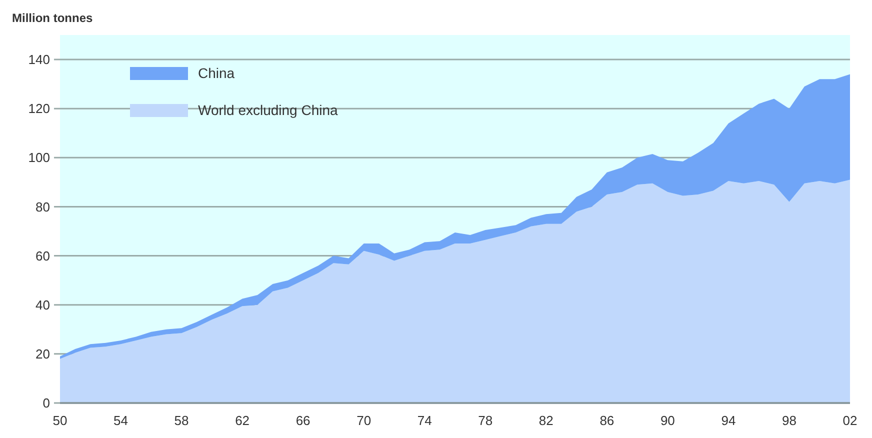 This screenshot has width=872, height=438. I want to click on y-axis-title: Million tonnes, so click(52, 18).